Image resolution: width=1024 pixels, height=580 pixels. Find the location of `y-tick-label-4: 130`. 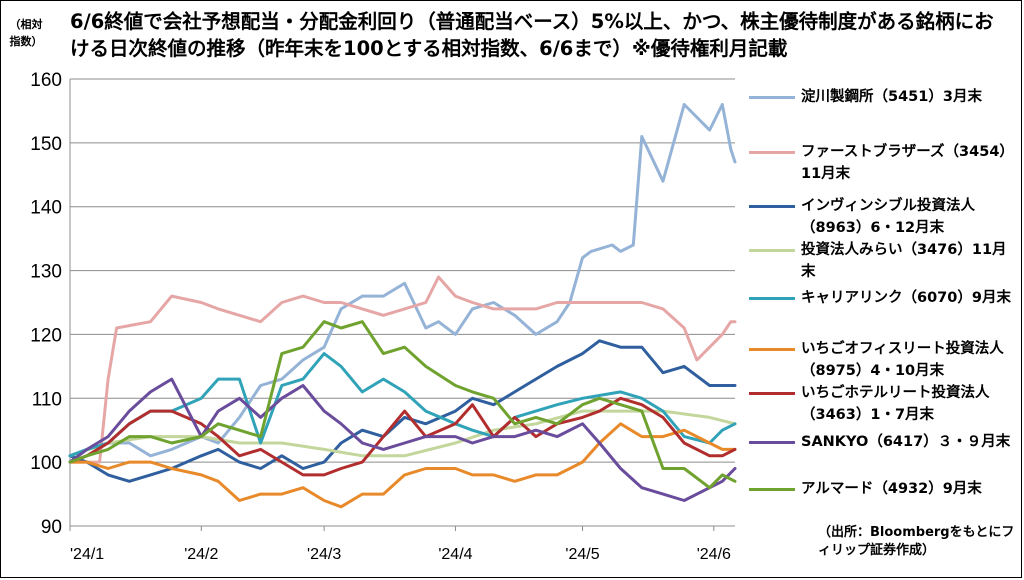

y-tick-label-4: 130 is located at coordinates (46, 272).